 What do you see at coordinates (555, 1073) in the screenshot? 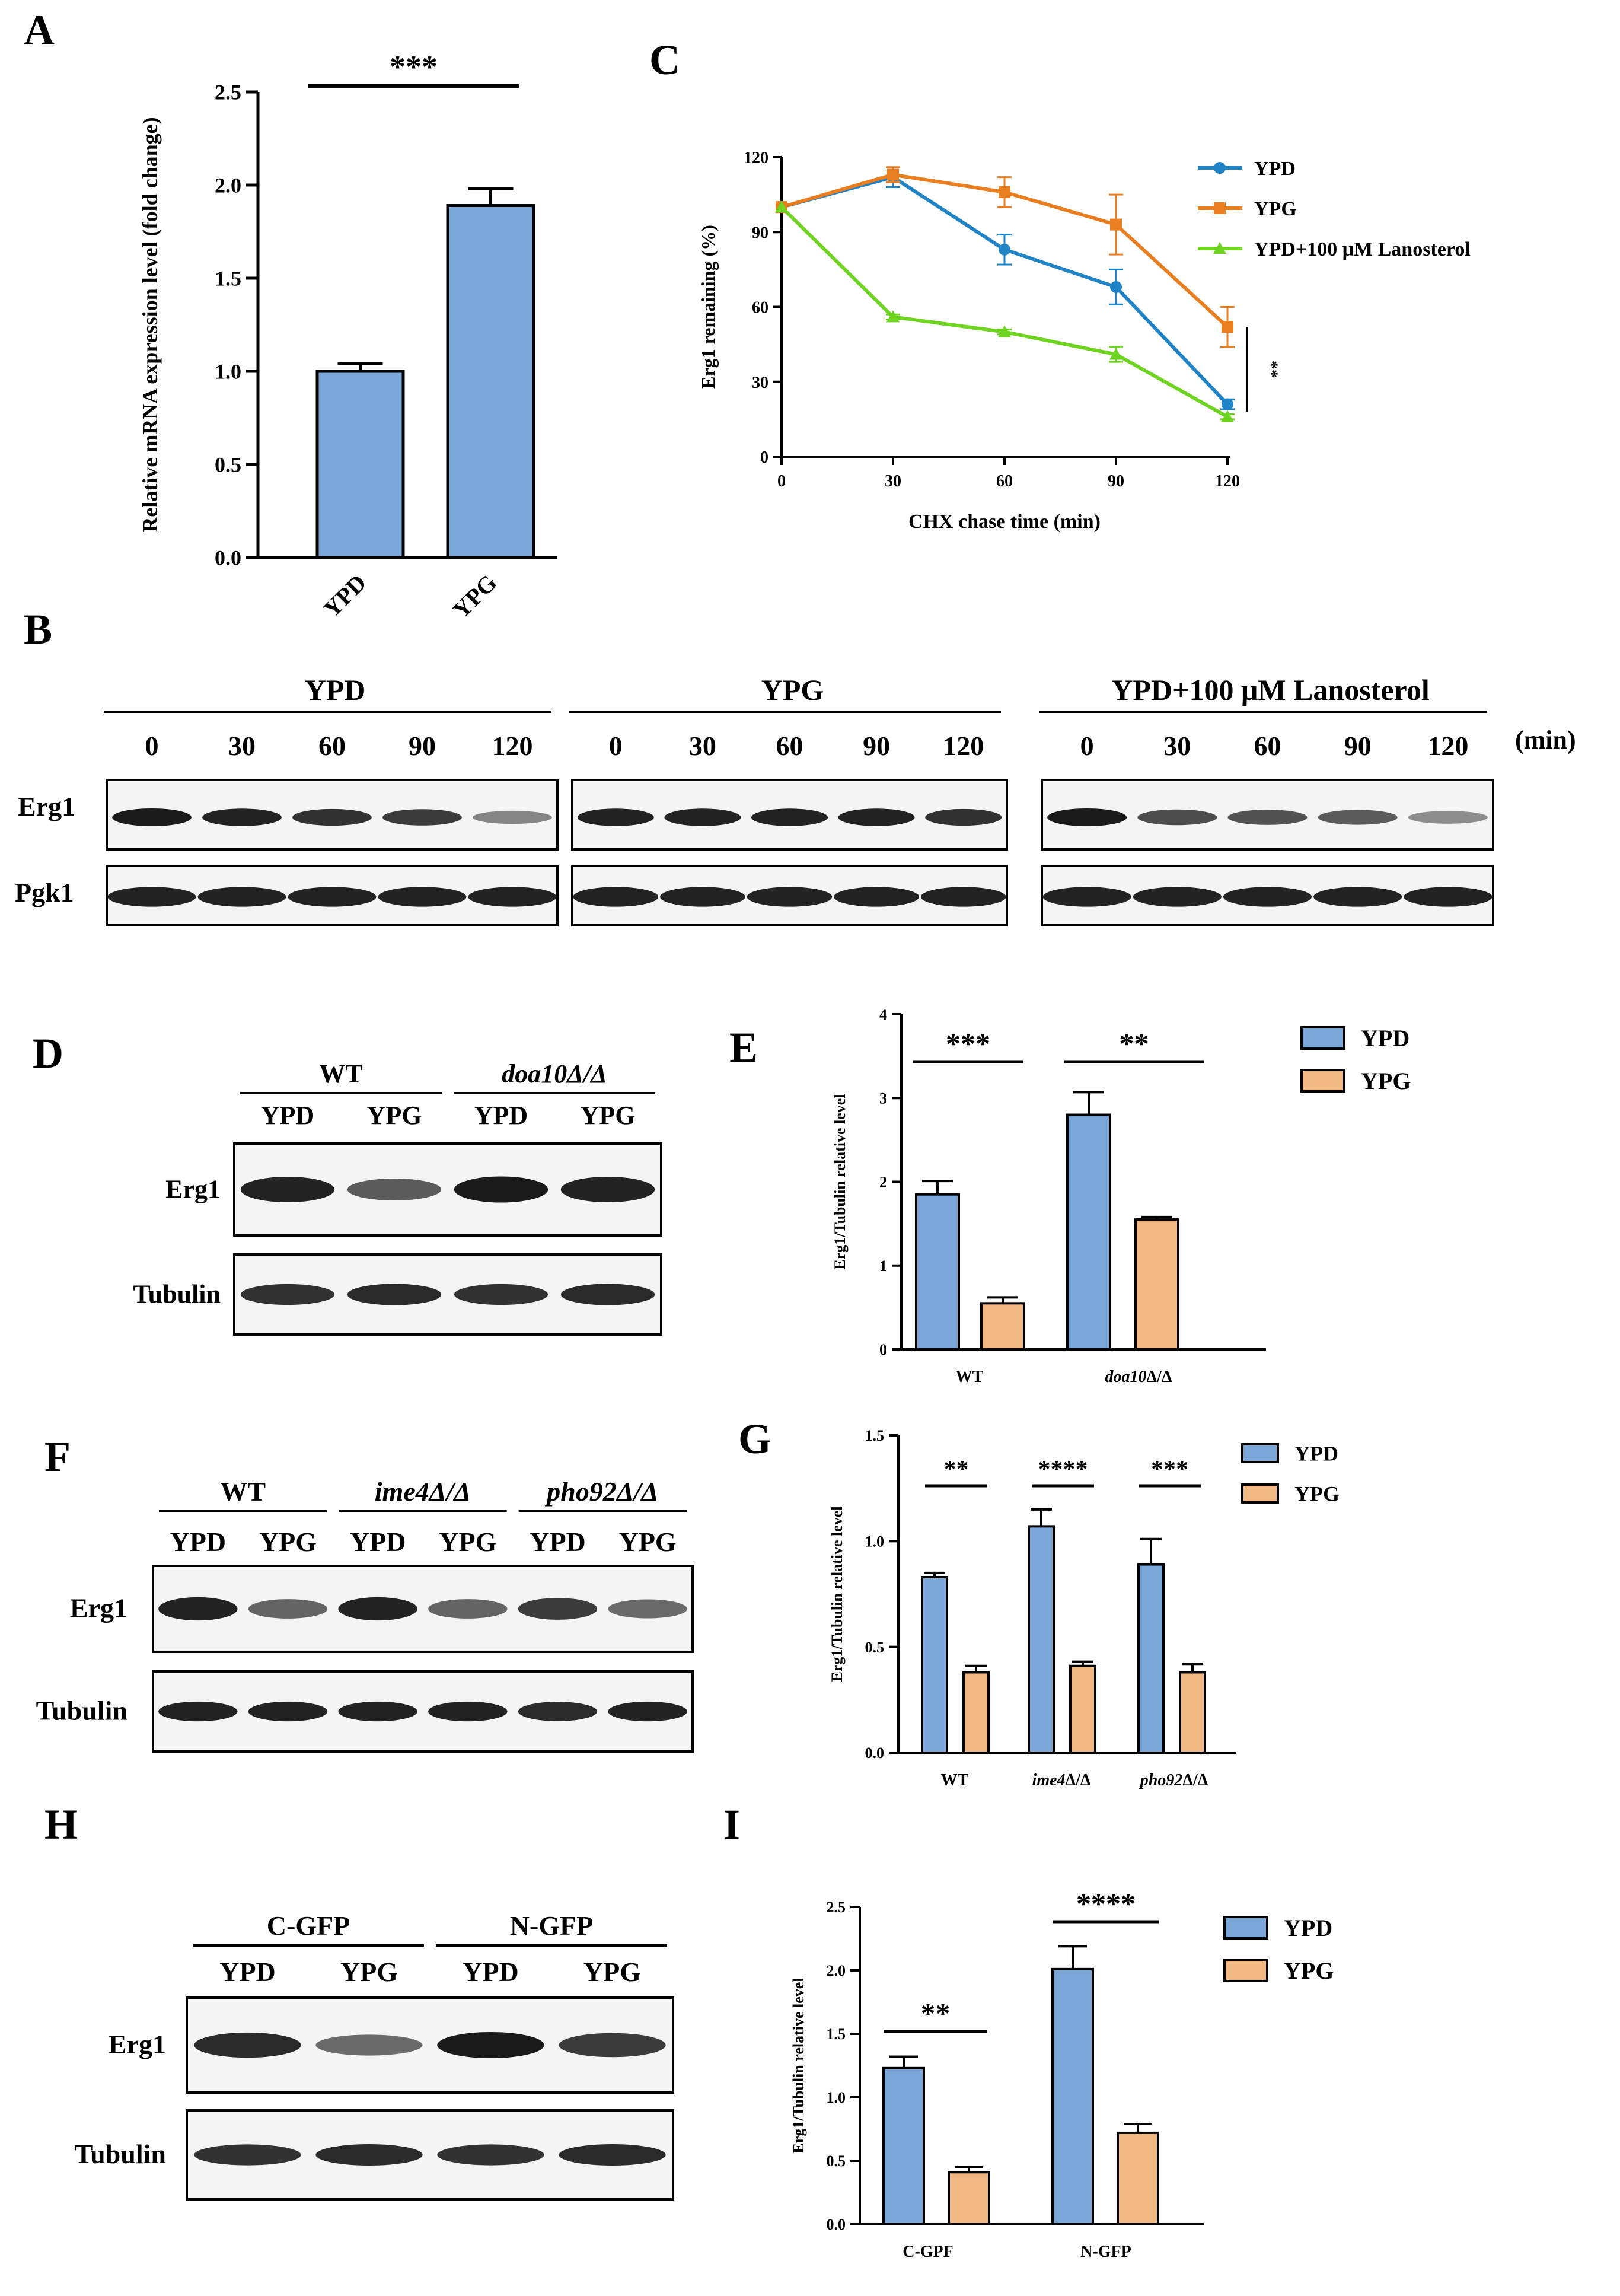
I see `group-label: doa10Δ/Δ` at bounding box center [555, 1073].